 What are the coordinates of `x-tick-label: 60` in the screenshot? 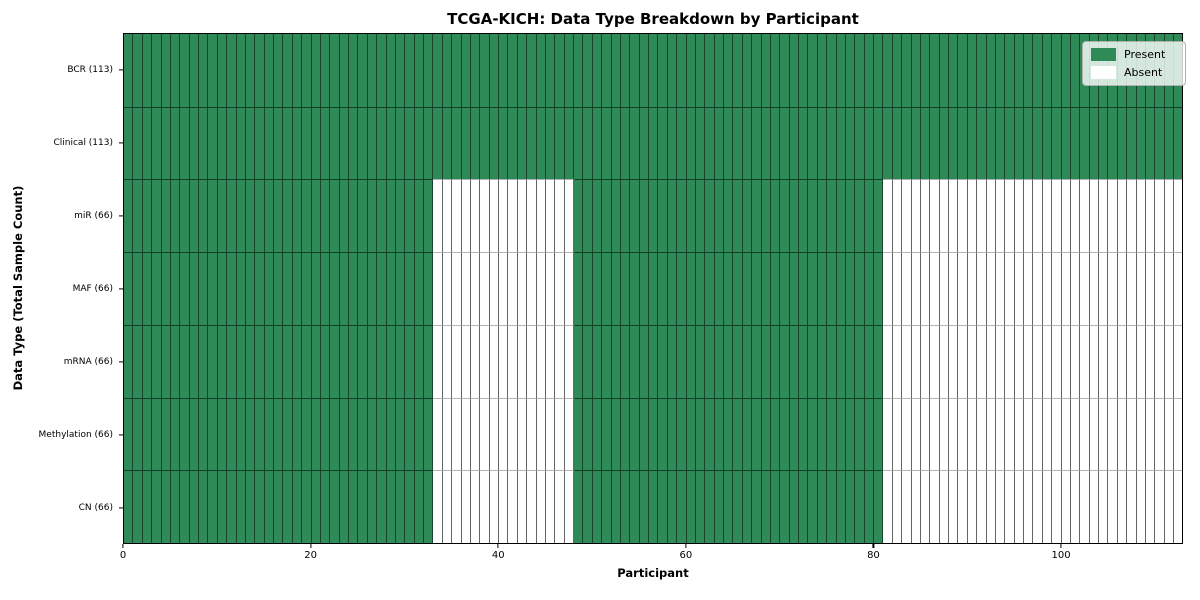 It's located at (686, 555).